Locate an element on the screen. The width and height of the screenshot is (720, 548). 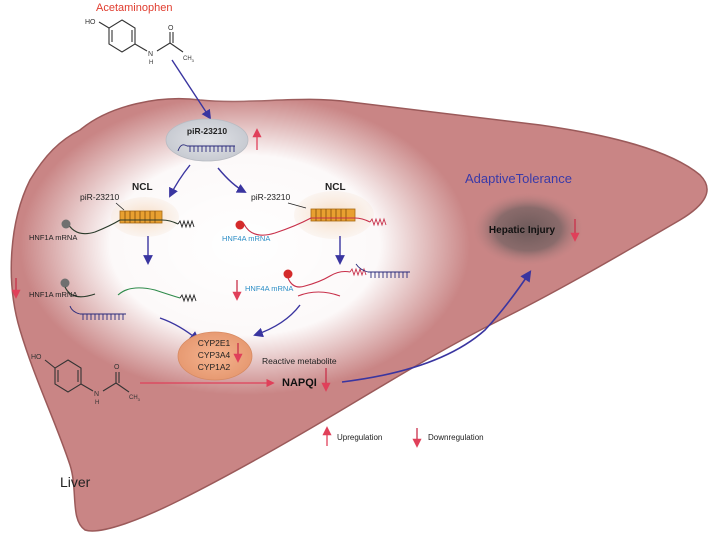
left-ncl-protein is located at coordinates (141, 217).